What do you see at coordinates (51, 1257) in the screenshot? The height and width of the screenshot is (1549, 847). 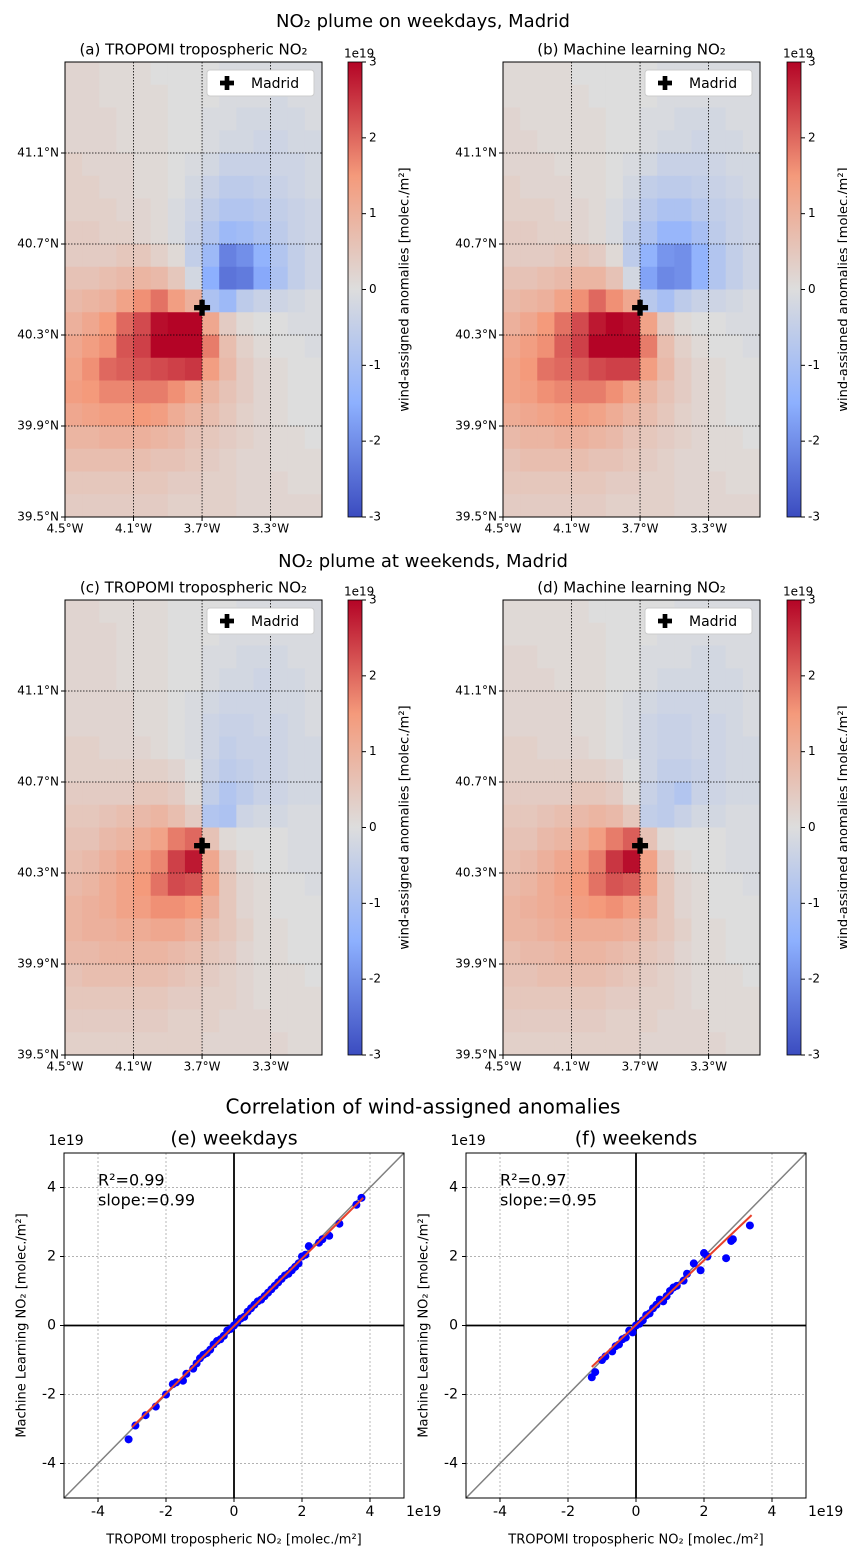 I see `y-tick-label: 2` at bounding box center [51, 1257].